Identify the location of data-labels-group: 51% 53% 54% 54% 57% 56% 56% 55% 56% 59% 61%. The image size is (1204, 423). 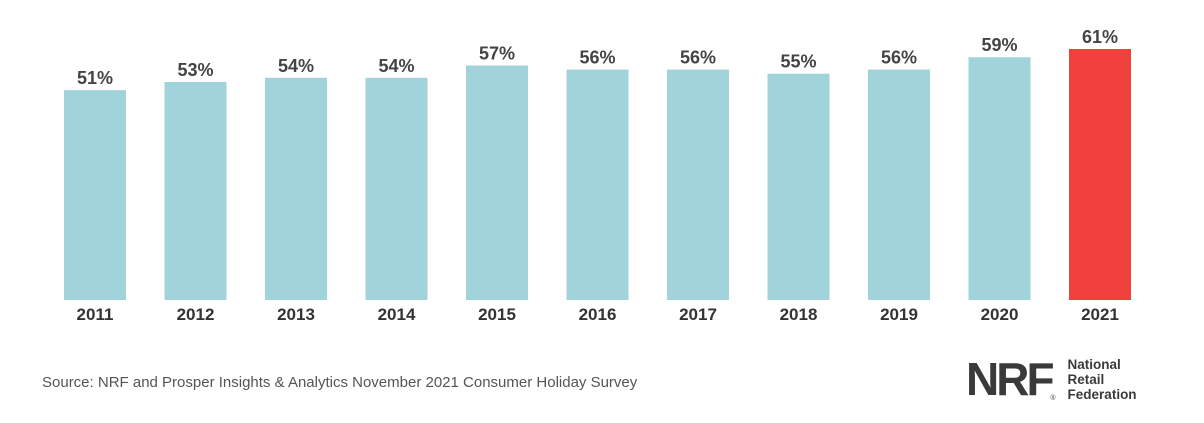
(597, 57).